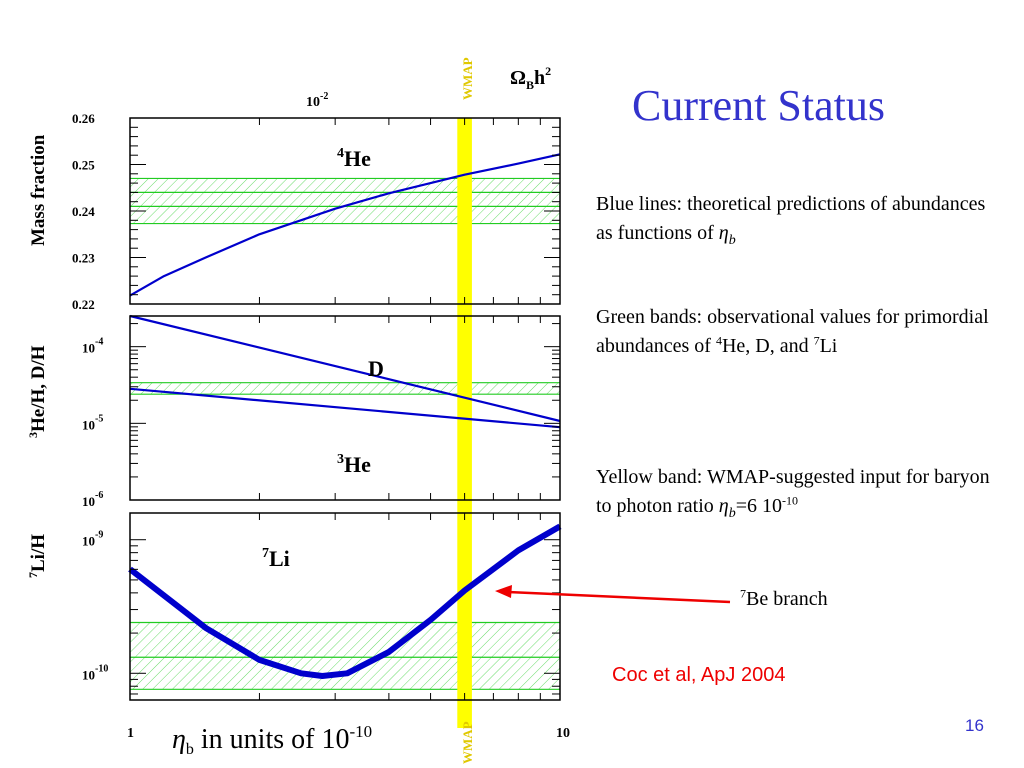 The height and width of the screenshot is (768, 1024). Describe the element at coordinates (563, 733) in the screenshot. I see `x-tick-max: 10` at that location.